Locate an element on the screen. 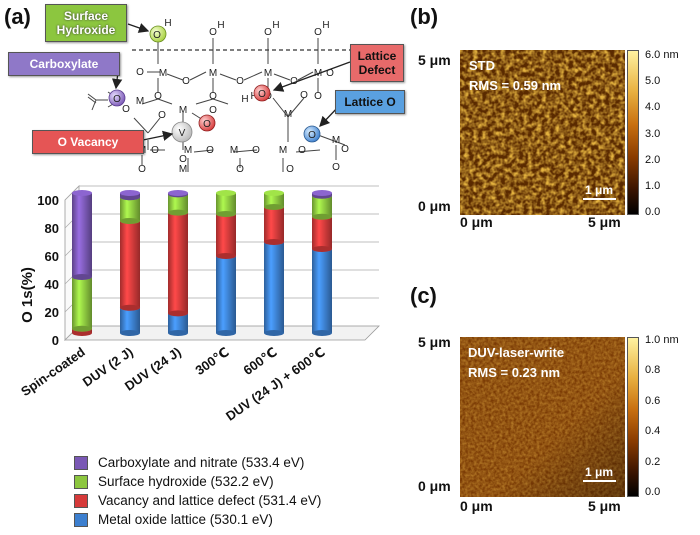 This screenshot has height=535, width=700. legend-label: Metal oxide lattice (530.1 eV) is located at coordinates (185, 519).